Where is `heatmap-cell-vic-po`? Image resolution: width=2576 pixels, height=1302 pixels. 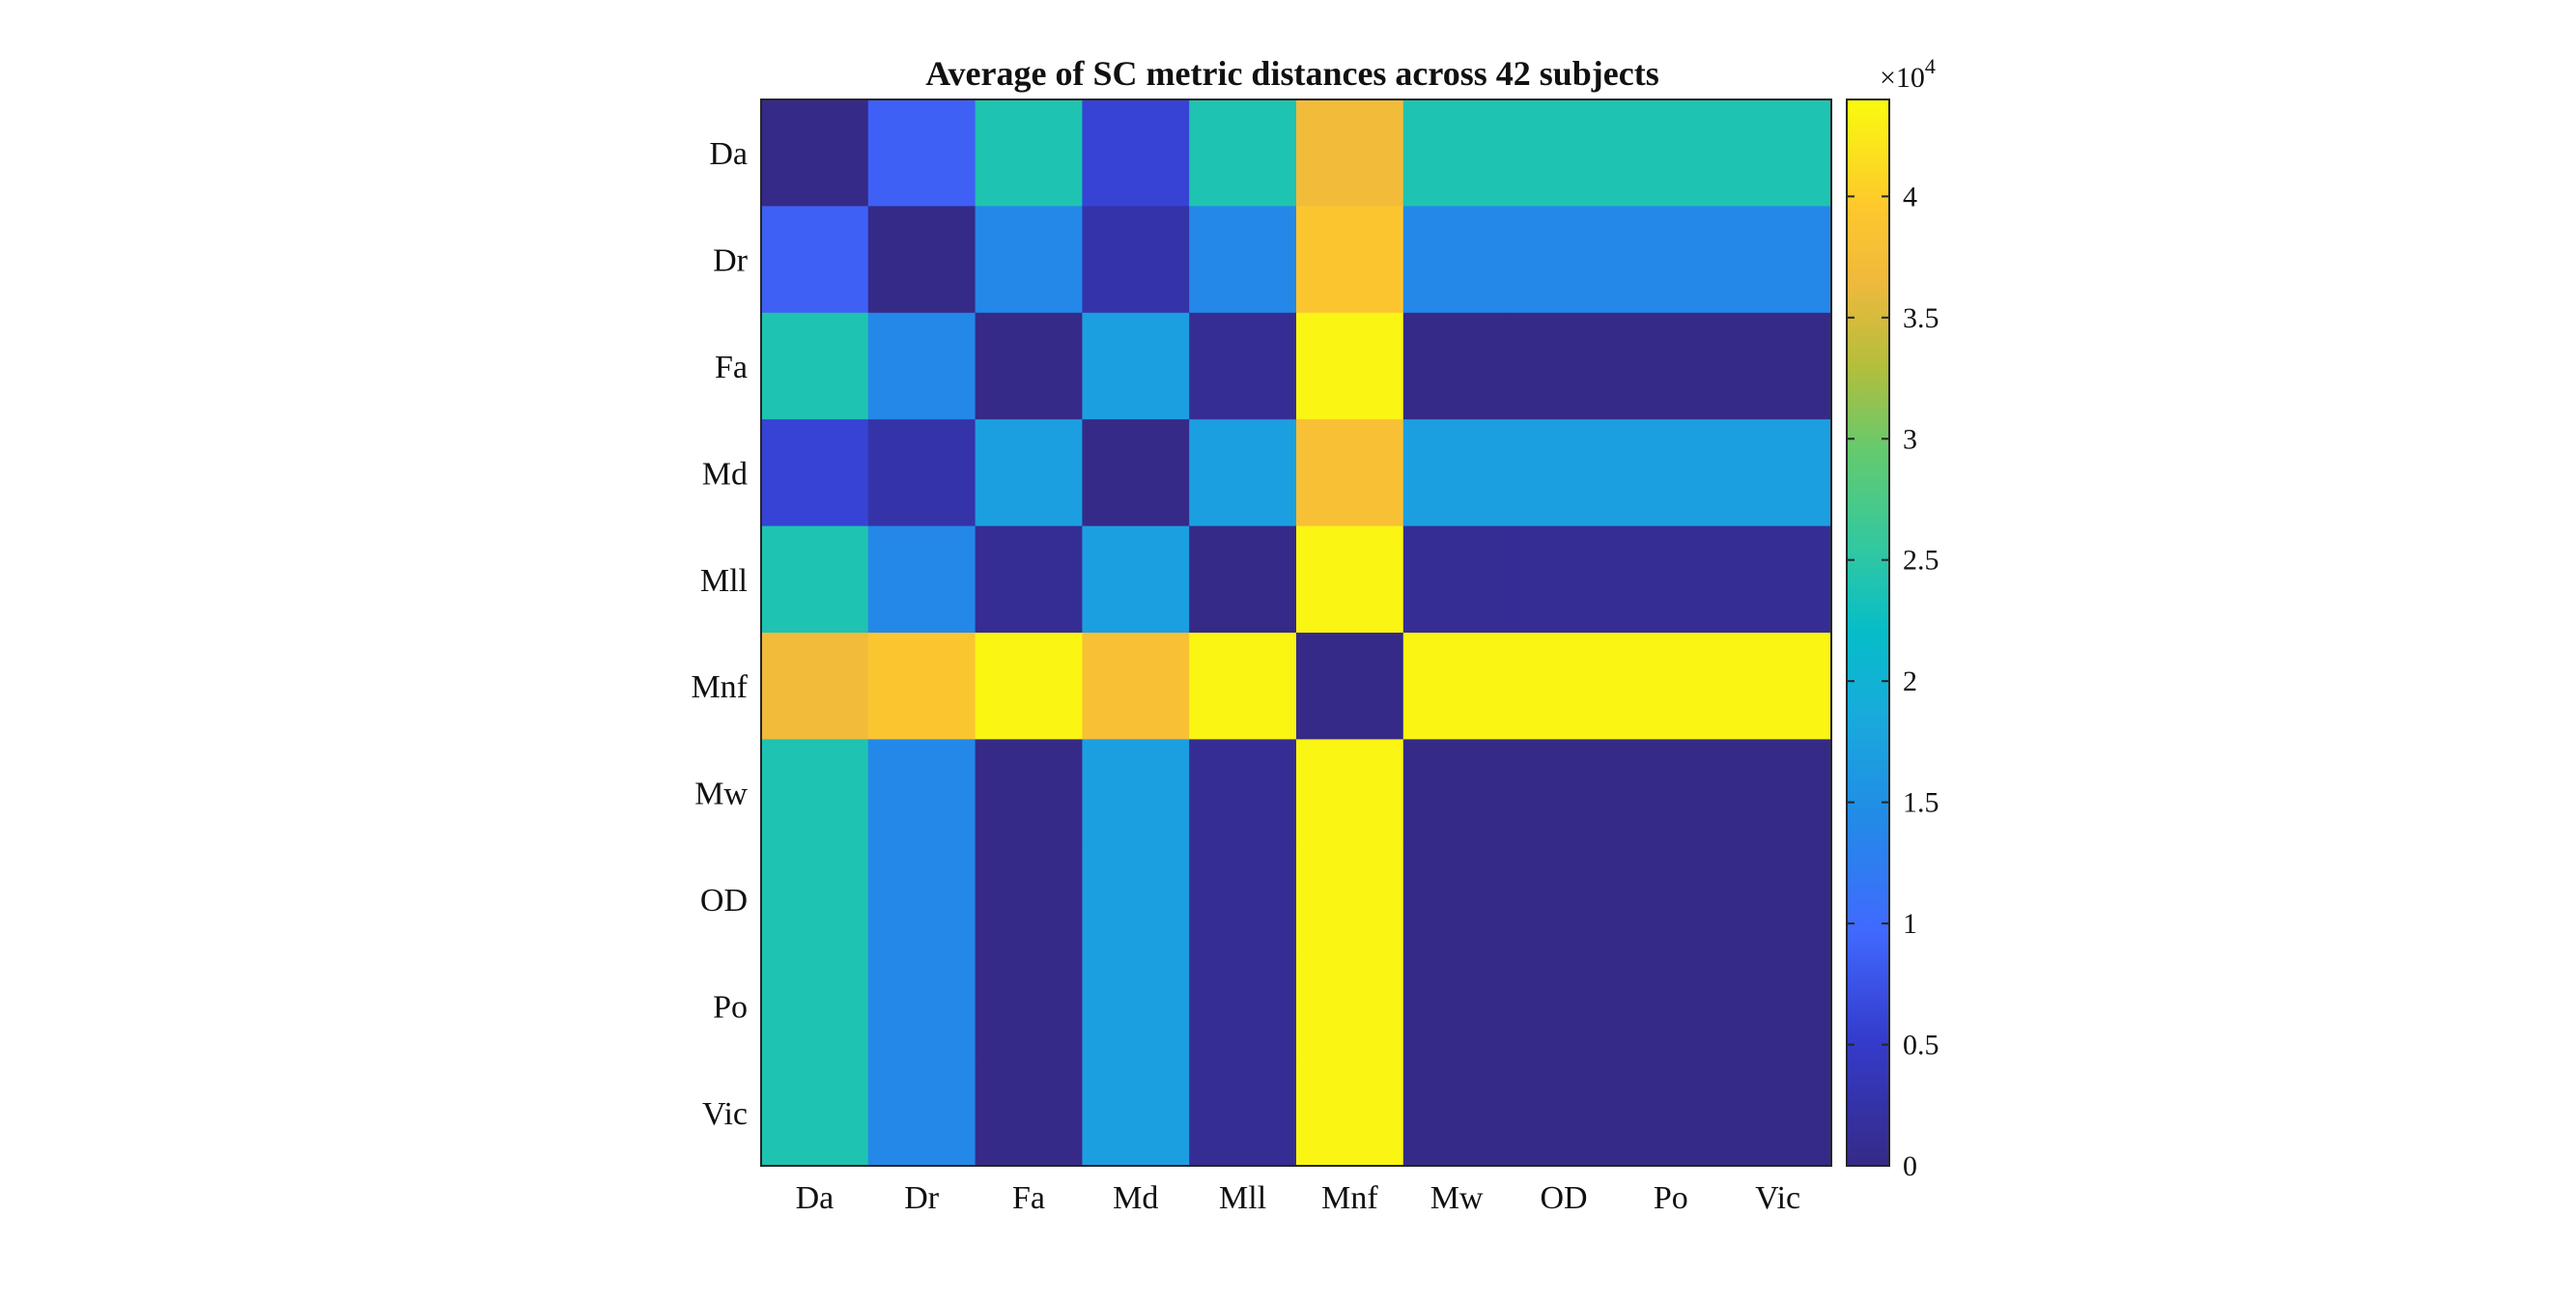
heatmap-cell-vic-po is located at coordinates (1671, 1113).